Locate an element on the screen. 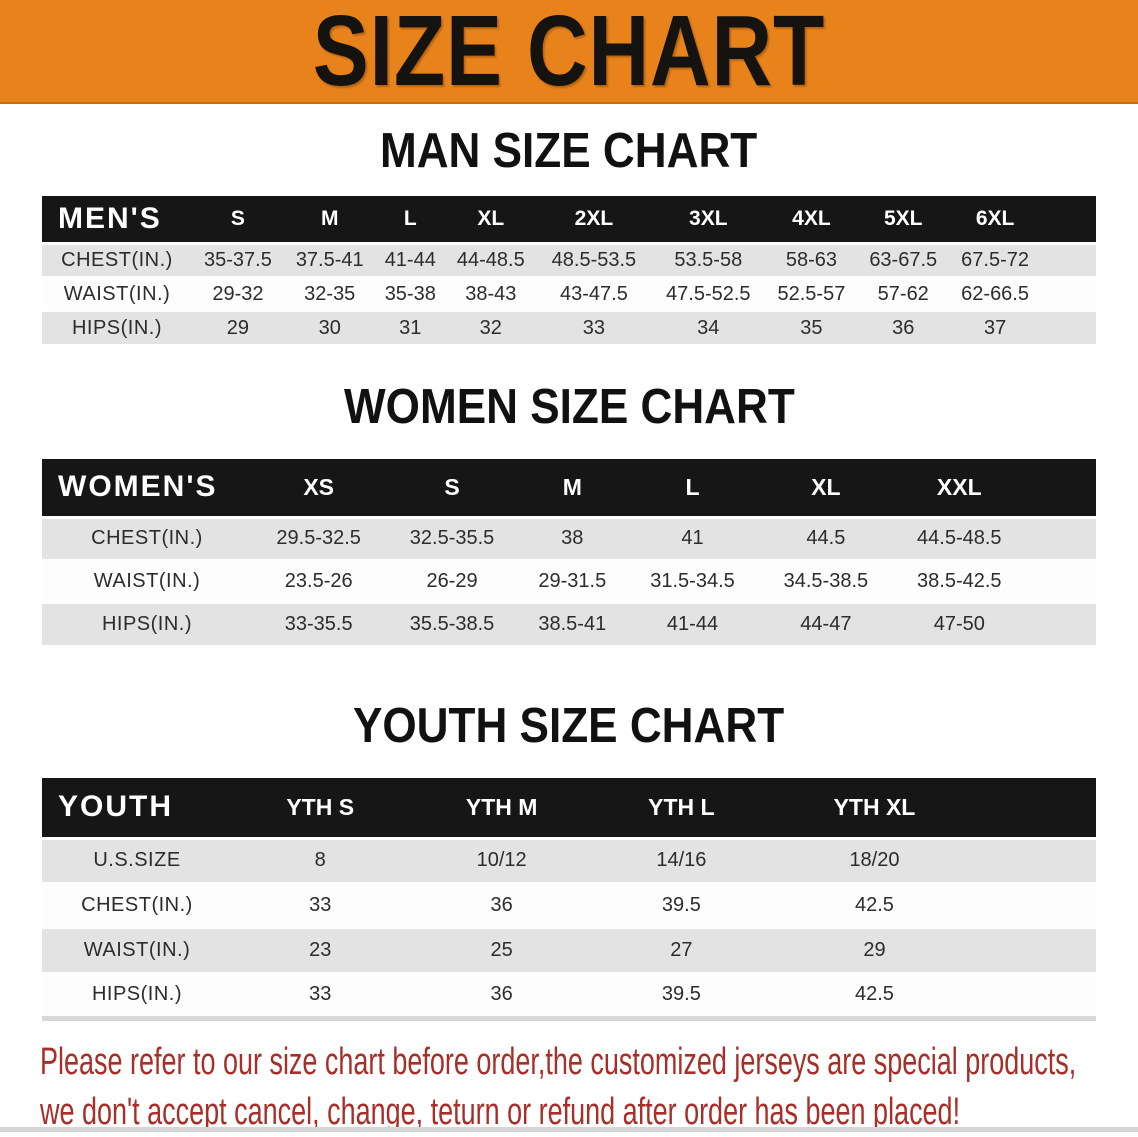 The width and height of the screenshot is (1138, 1137). row-label: HIPS(IN.) is located at coordinates (137, 996).